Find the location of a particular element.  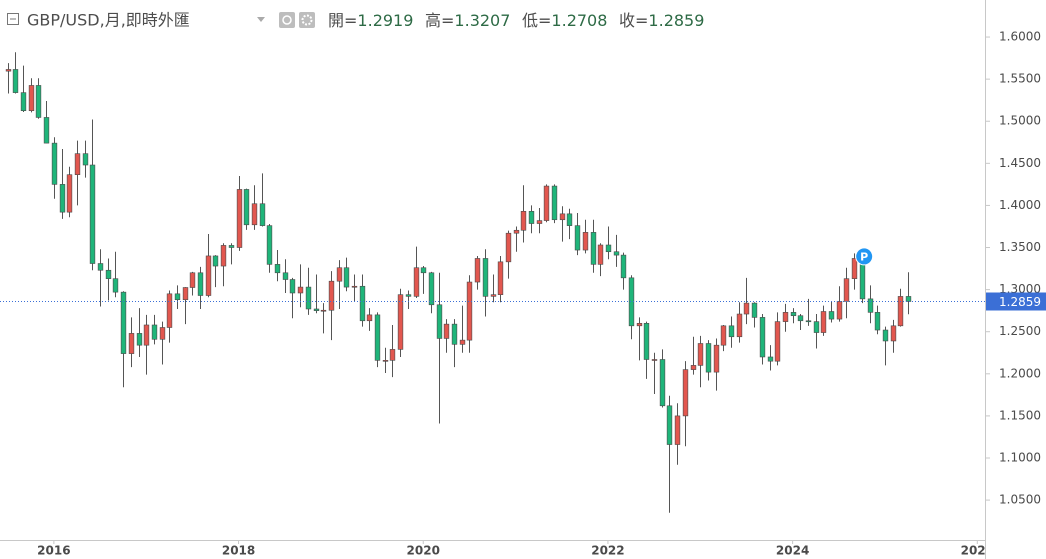

y-tick-label: 1.0500 is located at coordinates (1020, 500).